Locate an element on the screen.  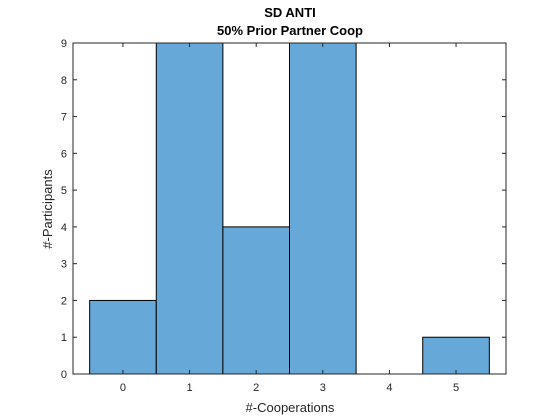
x-tick-label: 1 is located at coordinates (190, 388).